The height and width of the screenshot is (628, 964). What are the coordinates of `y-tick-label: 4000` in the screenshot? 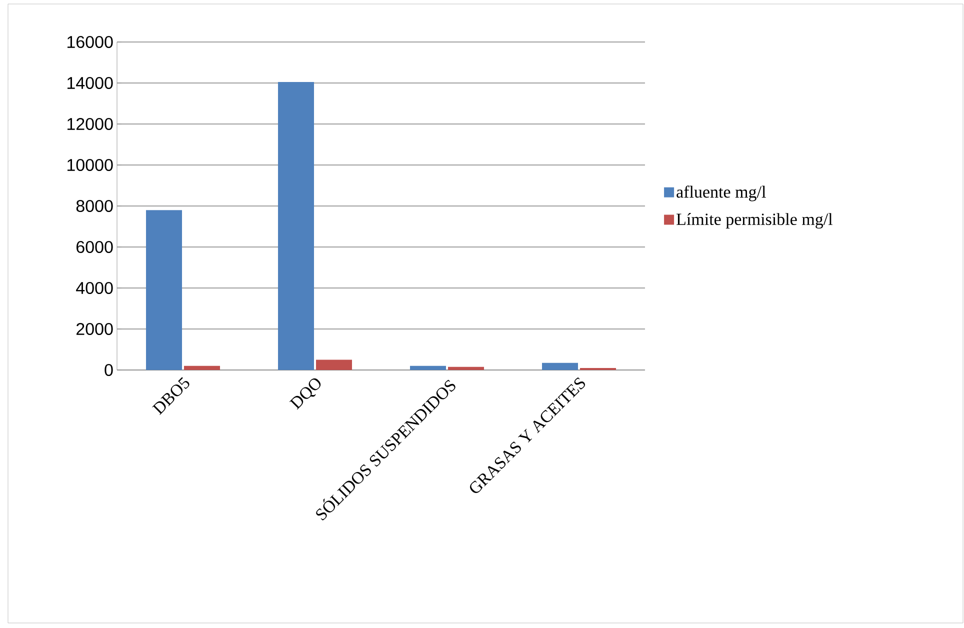 It's located at (94, 288).